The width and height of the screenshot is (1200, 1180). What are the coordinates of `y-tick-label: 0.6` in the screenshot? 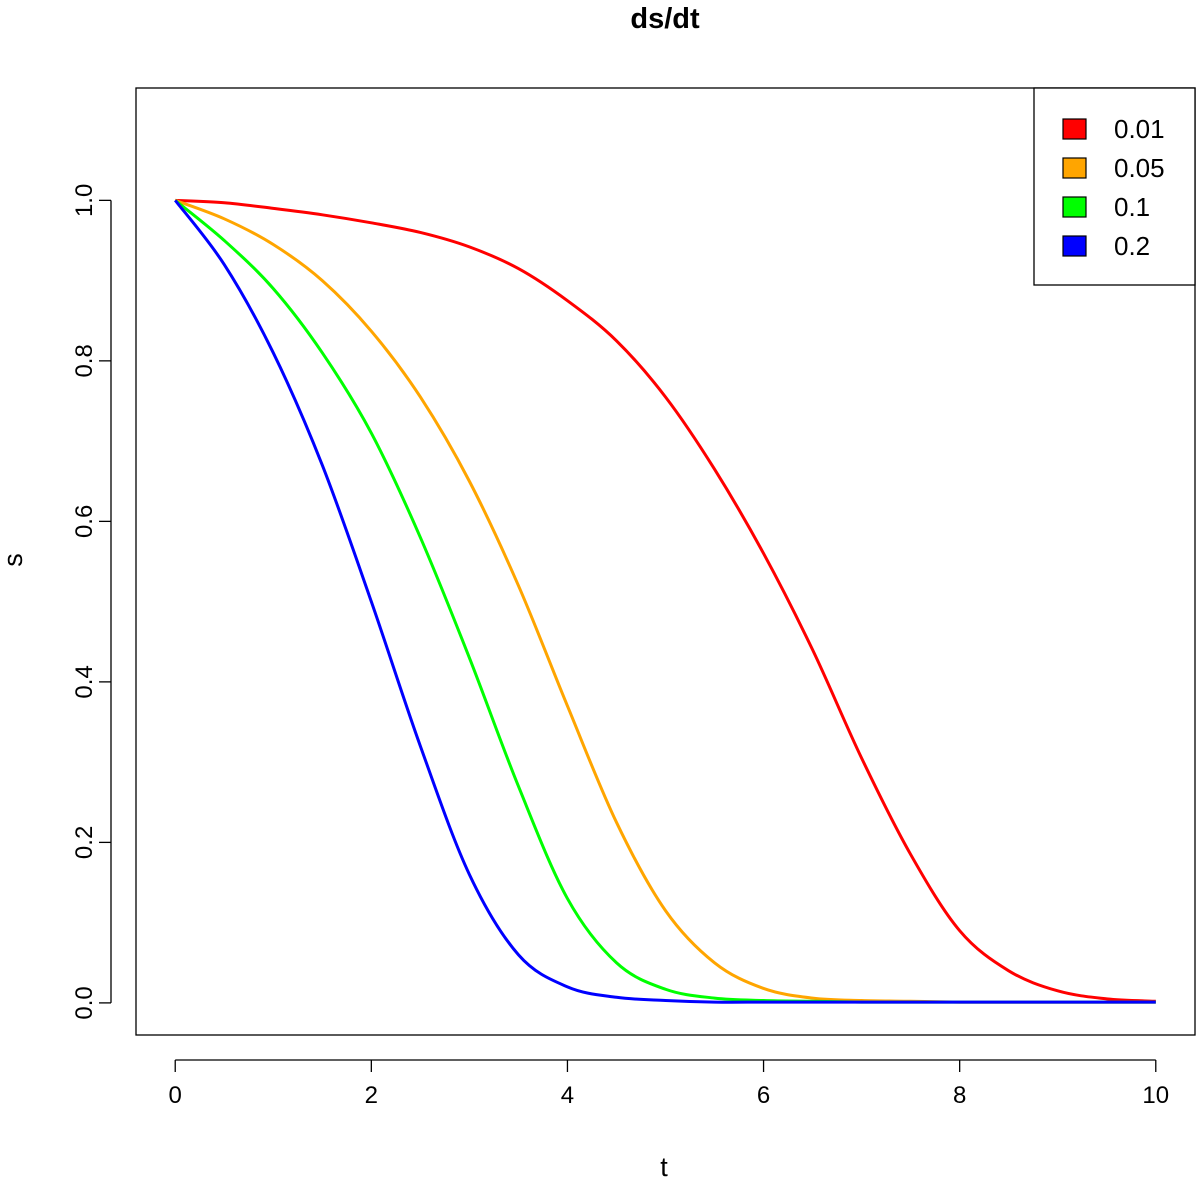 It's located at (84, 521).